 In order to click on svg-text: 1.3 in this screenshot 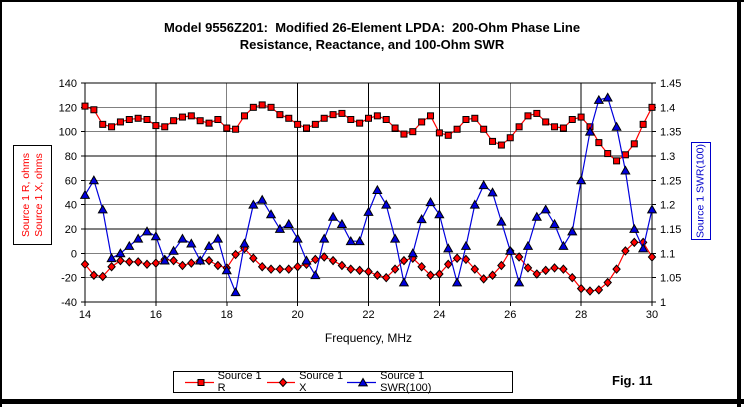, I will do `click(667, 157)`.